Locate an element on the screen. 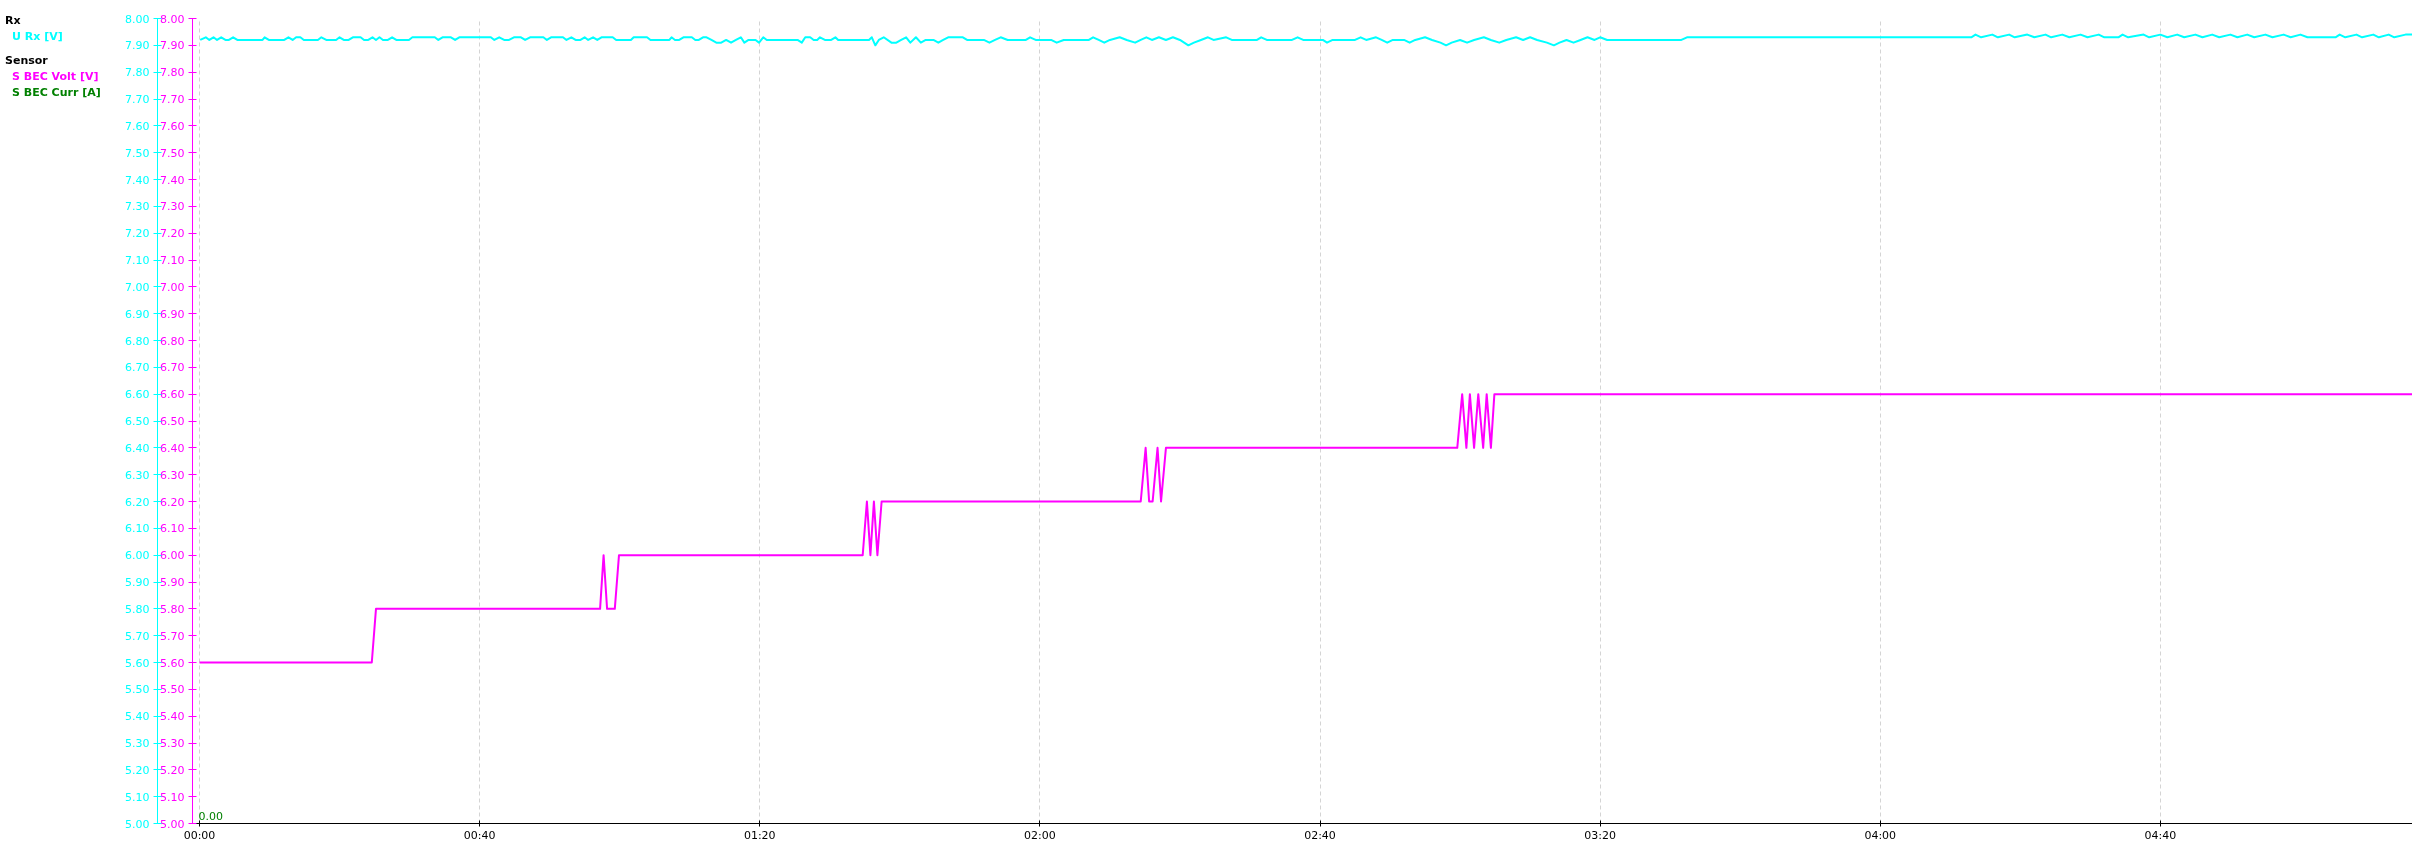 The width and height of the screenshot is (2412, 846). line-series is located at coordinates (1305, 40).